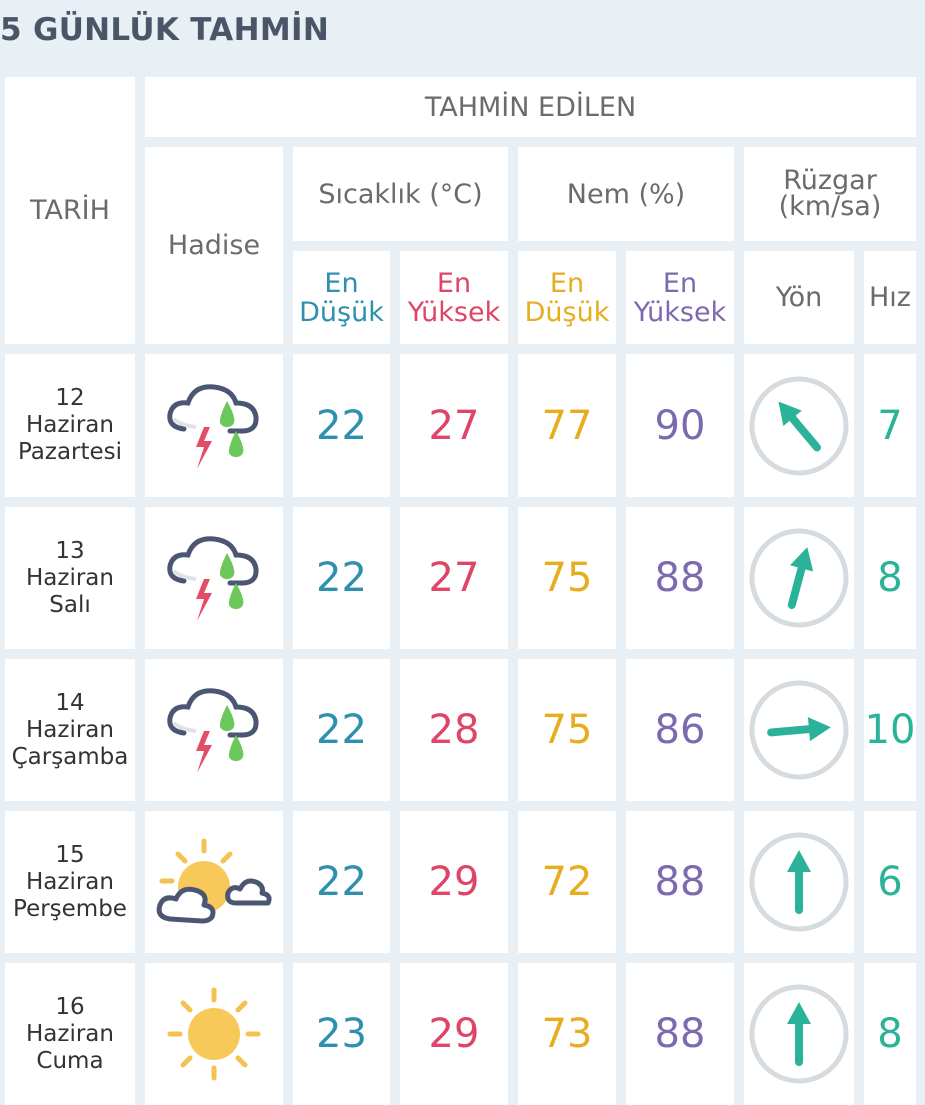 The height and width of the screenshot is (1105, 925). Describe the element at coordinates (214, 245) in the screenshot. I see `header-event: Hadise` at that location.